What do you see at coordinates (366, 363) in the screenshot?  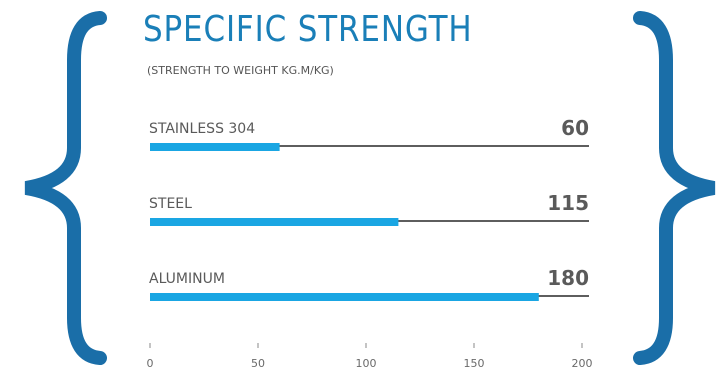 I see `x-tick-label: 100` at bounding box center [366, 363].